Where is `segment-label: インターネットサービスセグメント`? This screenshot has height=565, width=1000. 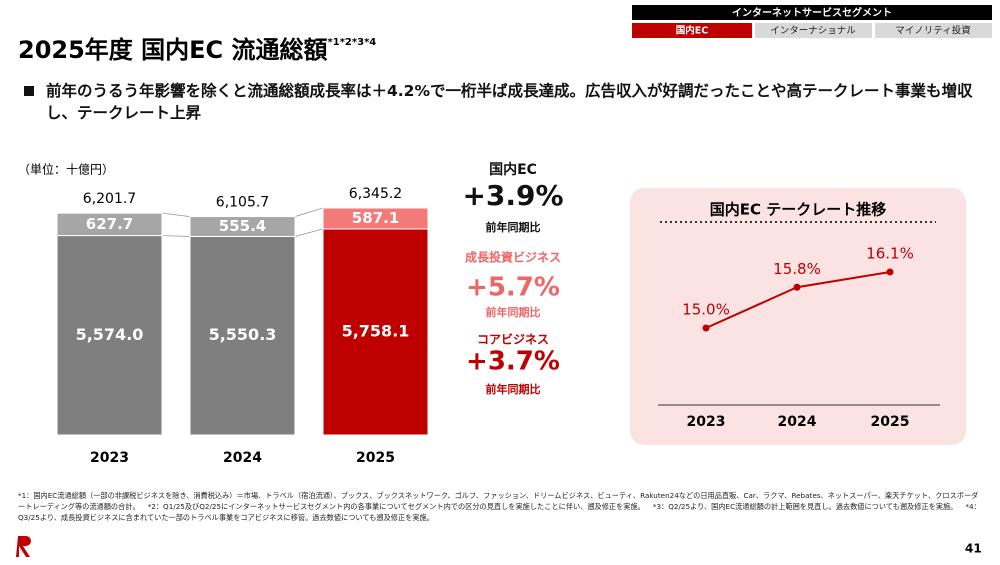
segment-label: インターネットサービスセグメント is located at coordinates (812, 12).